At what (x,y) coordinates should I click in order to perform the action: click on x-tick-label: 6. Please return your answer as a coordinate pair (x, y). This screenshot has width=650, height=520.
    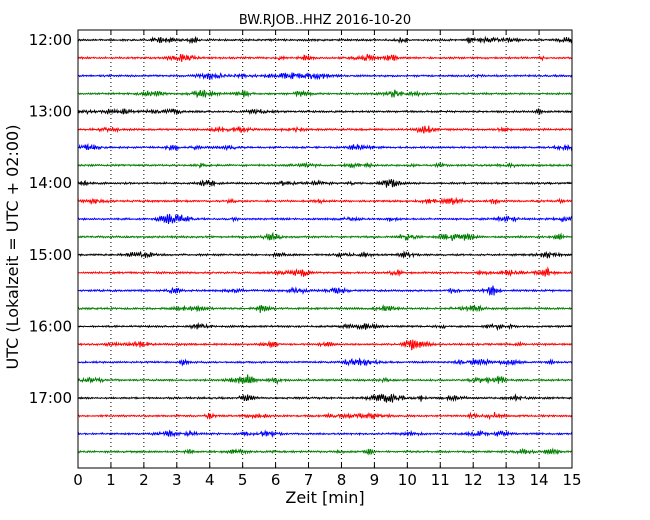
    Looking at the image, I should click on (276, 480).